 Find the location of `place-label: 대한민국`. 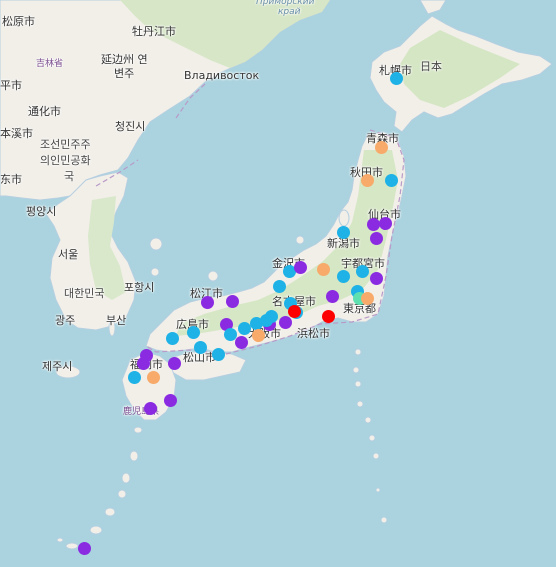

place-label: 대한민국 is located at coordinates (84, 293).